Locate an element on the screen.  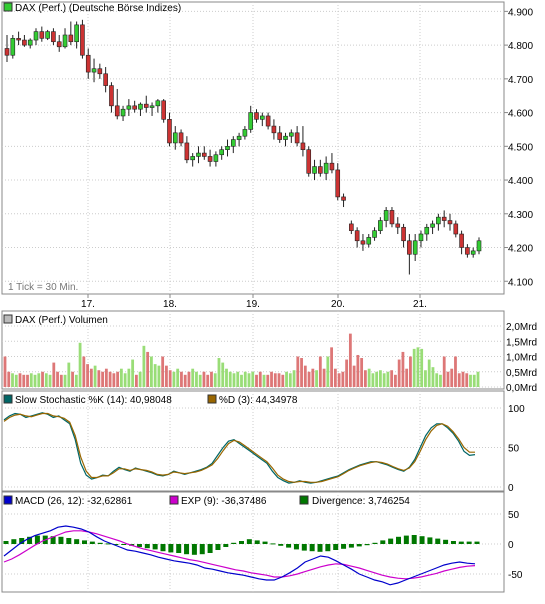
stochastic-tick-label: 100 is located at coordinates (516, 409).